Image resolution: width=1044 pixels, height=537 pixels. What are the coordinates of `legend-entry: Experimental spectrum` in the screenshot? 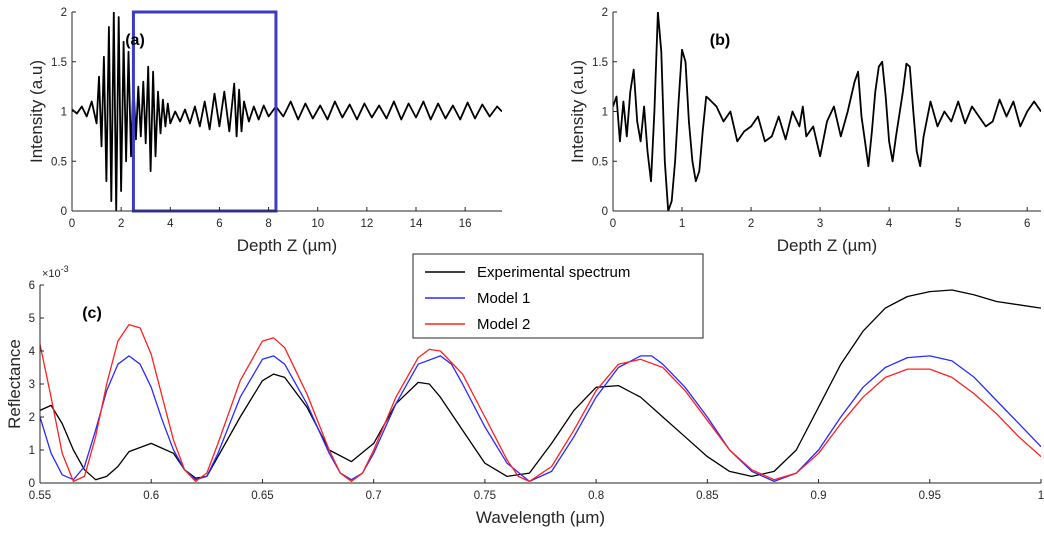 It's located at (553, 272).